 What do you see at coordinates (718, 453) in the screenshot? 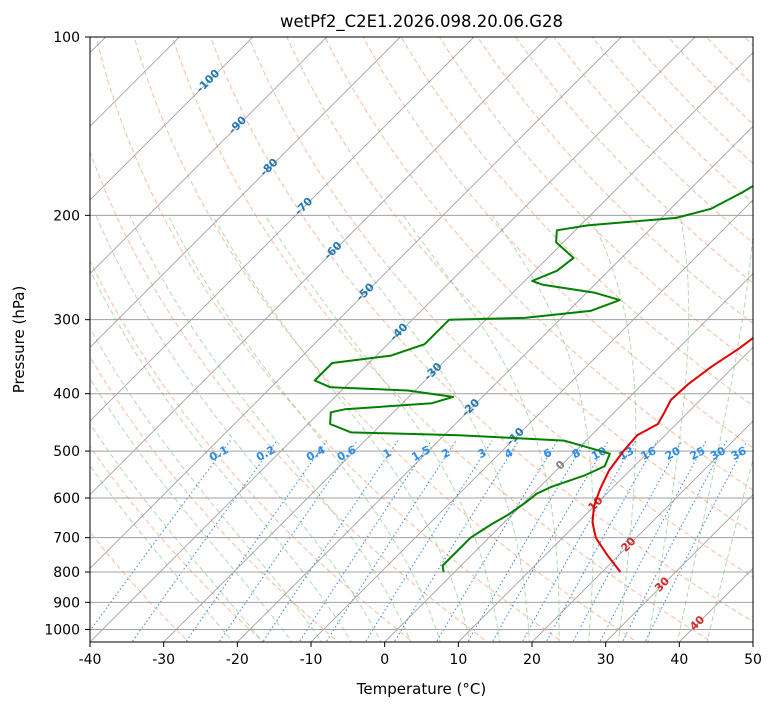
I see `mixing-ratio-label: 30` at bounding box center [718, 453].